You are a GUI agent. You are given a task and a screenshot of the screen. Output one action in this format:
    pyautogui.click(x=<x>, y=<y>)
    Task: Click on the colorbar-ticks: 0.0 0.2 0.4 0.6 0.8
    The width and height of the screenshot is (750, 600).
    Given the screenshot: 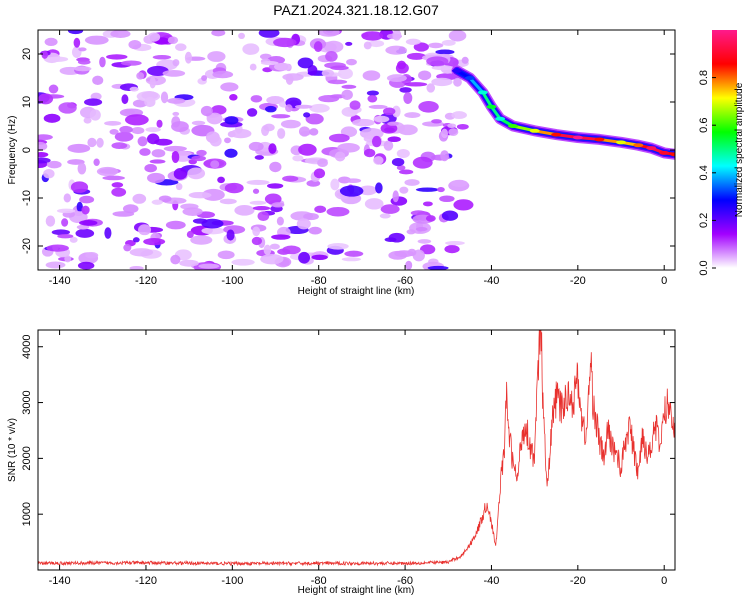 What is the action you would take?
    pyautogui.click(x=707, y=173)
    